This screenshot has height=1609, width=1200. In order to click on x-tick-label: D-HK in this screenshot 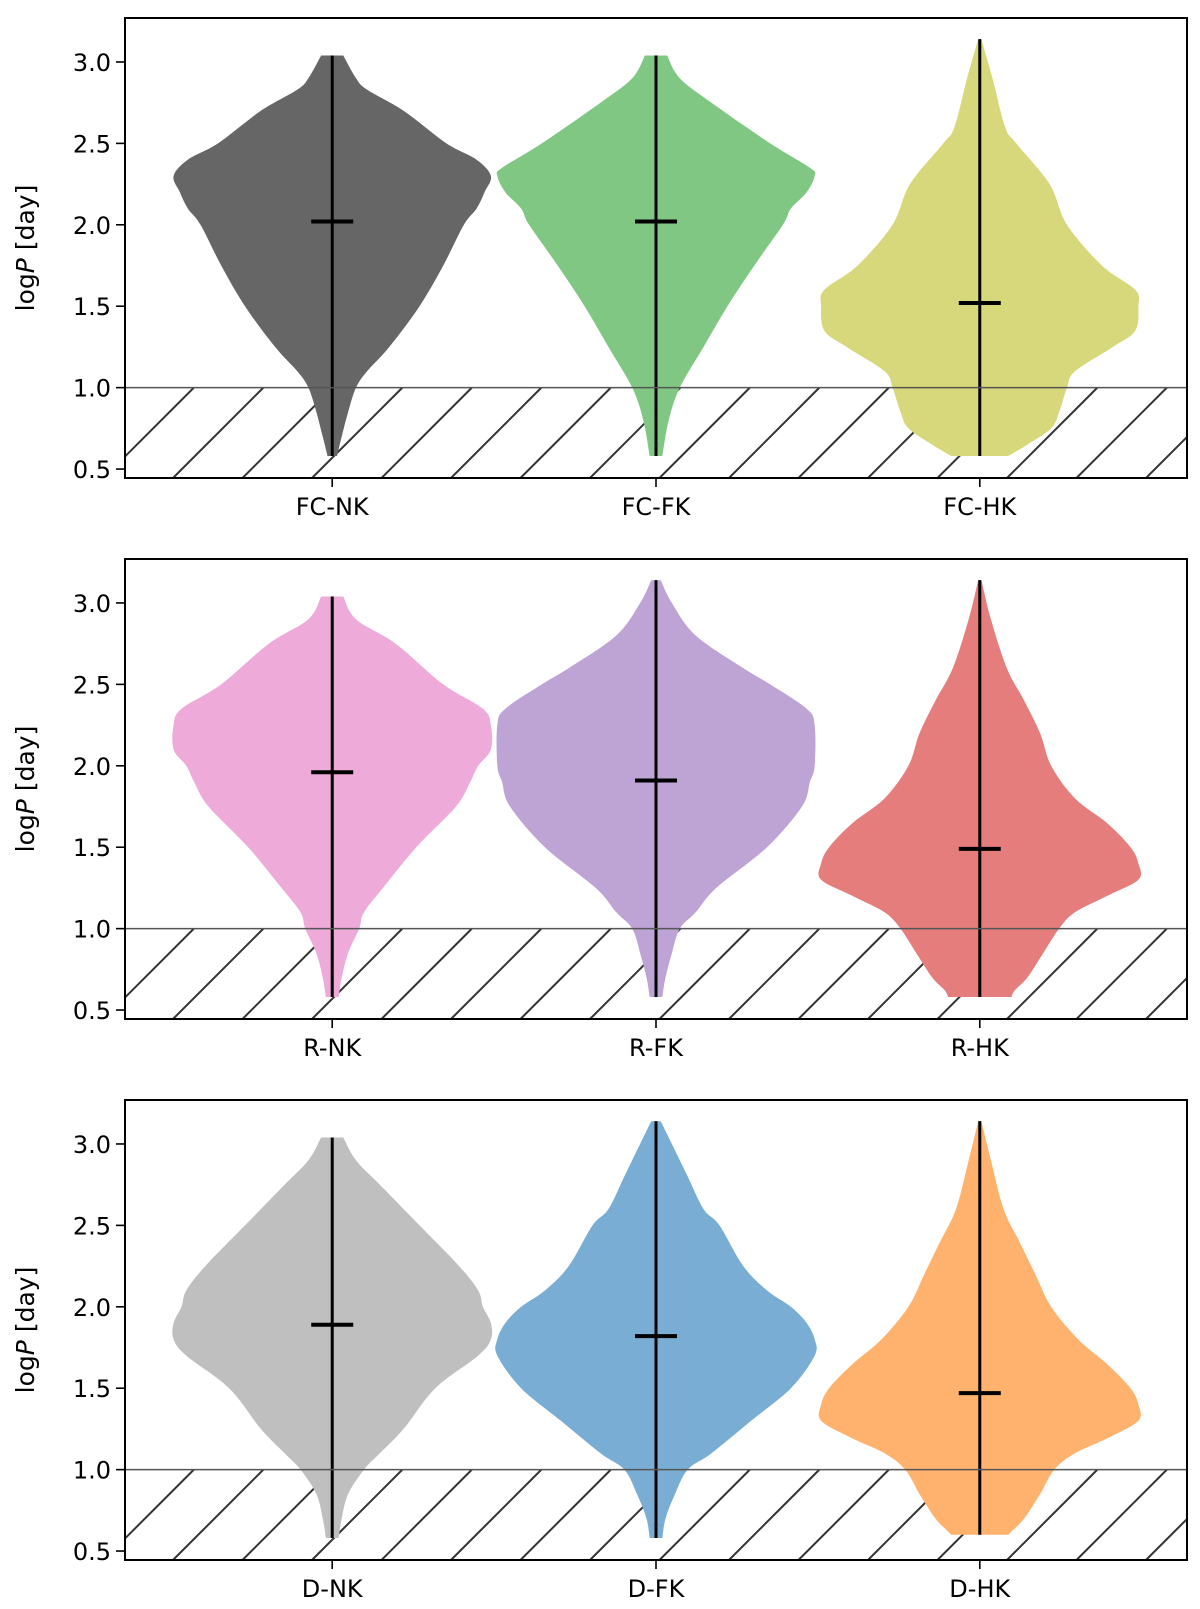, I will do `click(980, 1589)`.